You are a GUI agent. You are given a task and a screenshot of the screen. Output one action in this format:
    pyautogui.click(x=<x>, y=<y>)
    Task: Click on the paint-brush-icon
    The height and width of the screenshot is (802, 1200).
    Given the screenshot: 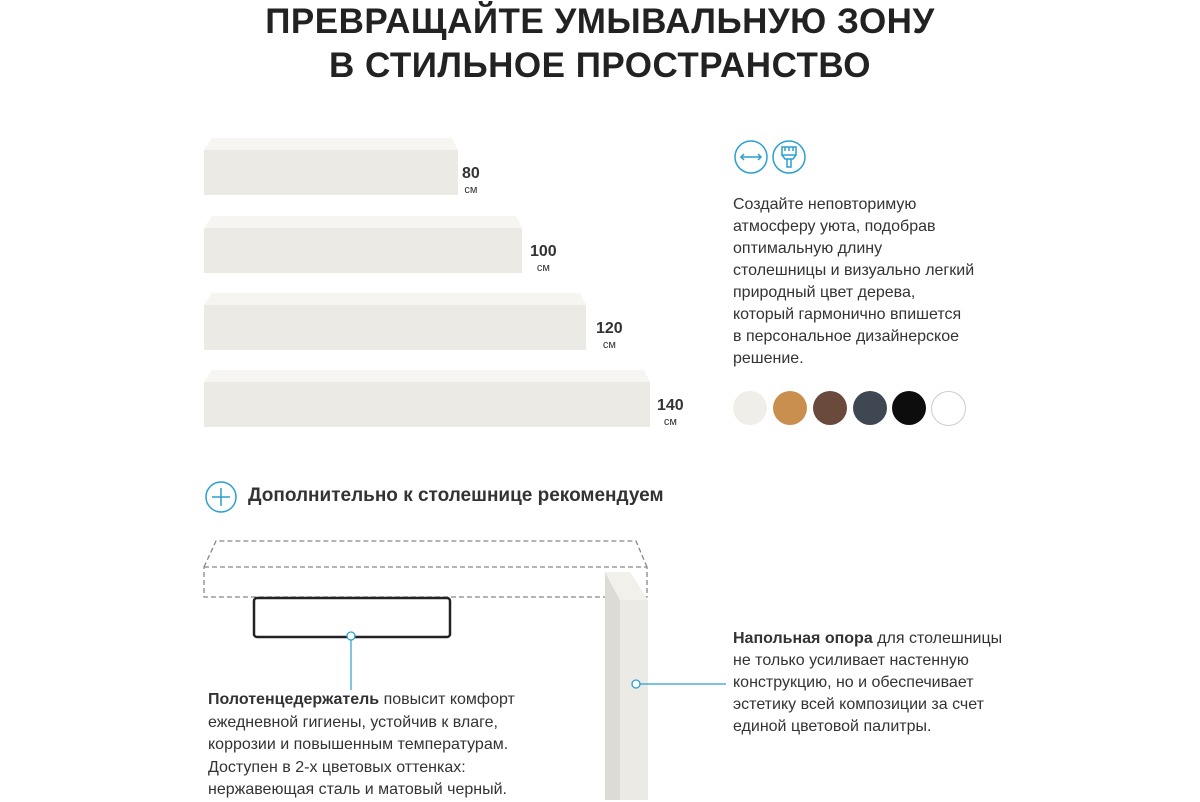 What is the action you would take?
    pyautogui.click(x=789, y=157)
    